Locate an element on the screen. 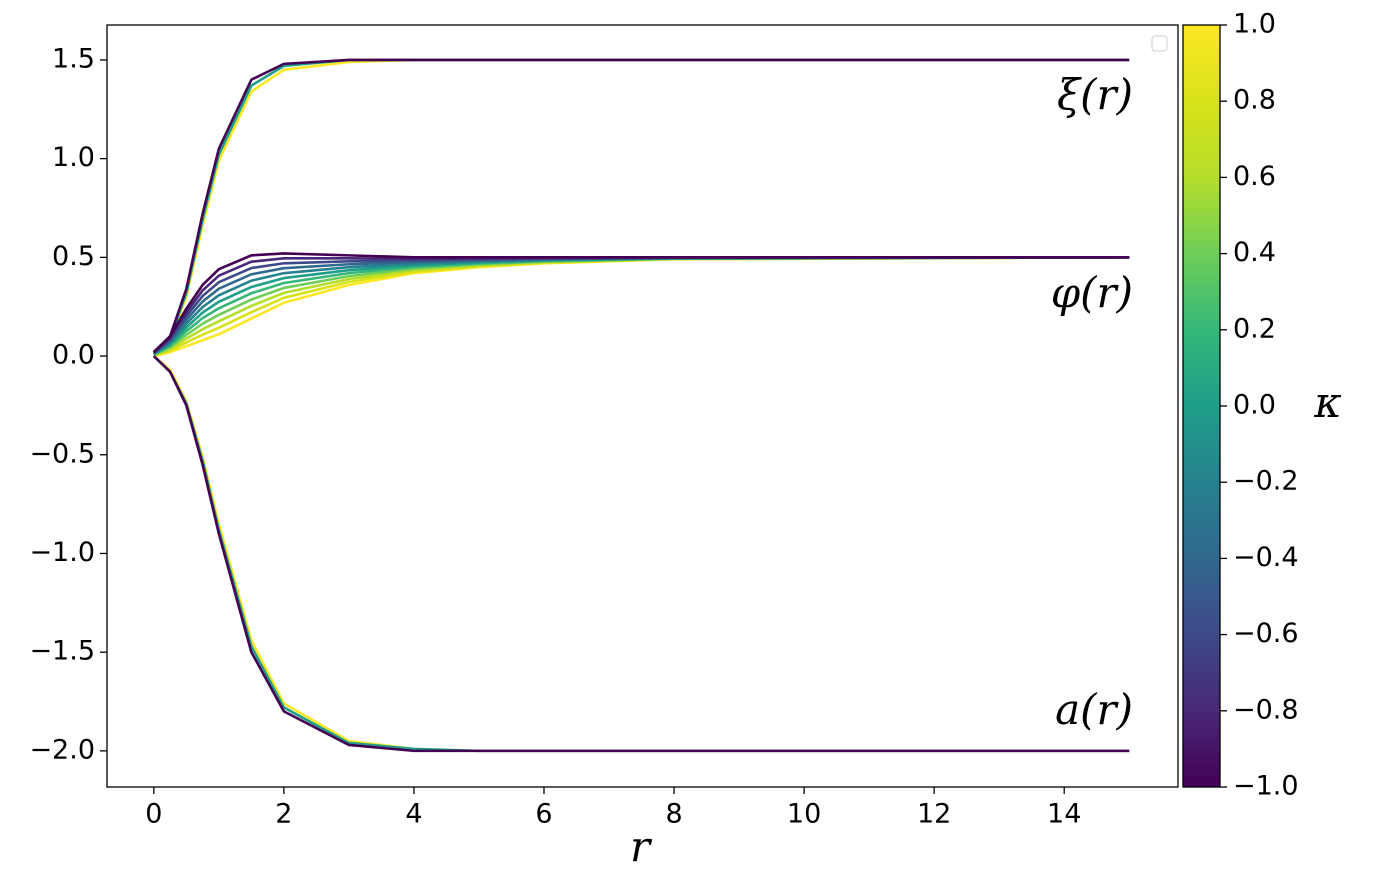 The width and height of the screenshot is (1380, 896). colorbar-tick-label: 0.4 is located at coordinates (1254, 252).